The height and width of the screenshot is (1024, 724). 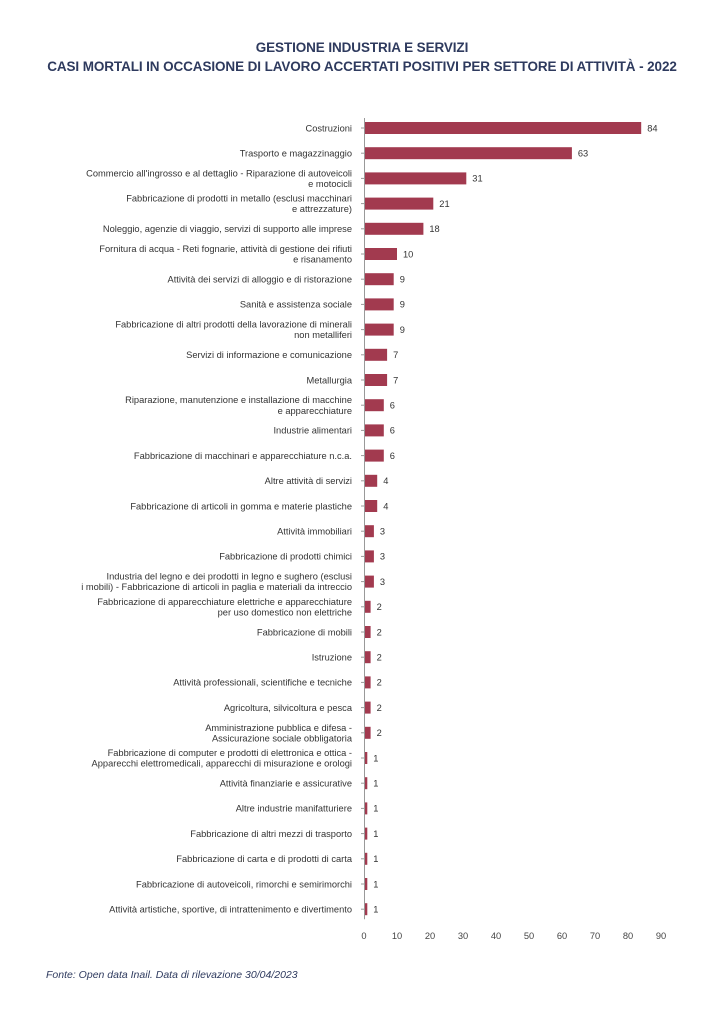 I want to click on category-label: Attività immobiliari, so click(x=314, y=532).